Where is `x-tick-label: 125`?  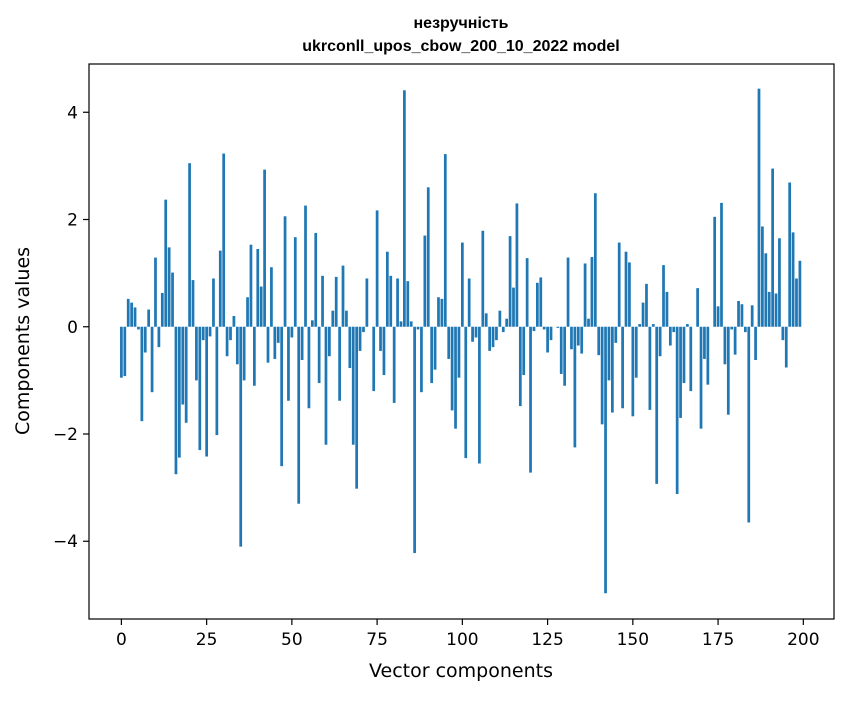
x-tick-label: 125 is located at coordinates (547, 640).